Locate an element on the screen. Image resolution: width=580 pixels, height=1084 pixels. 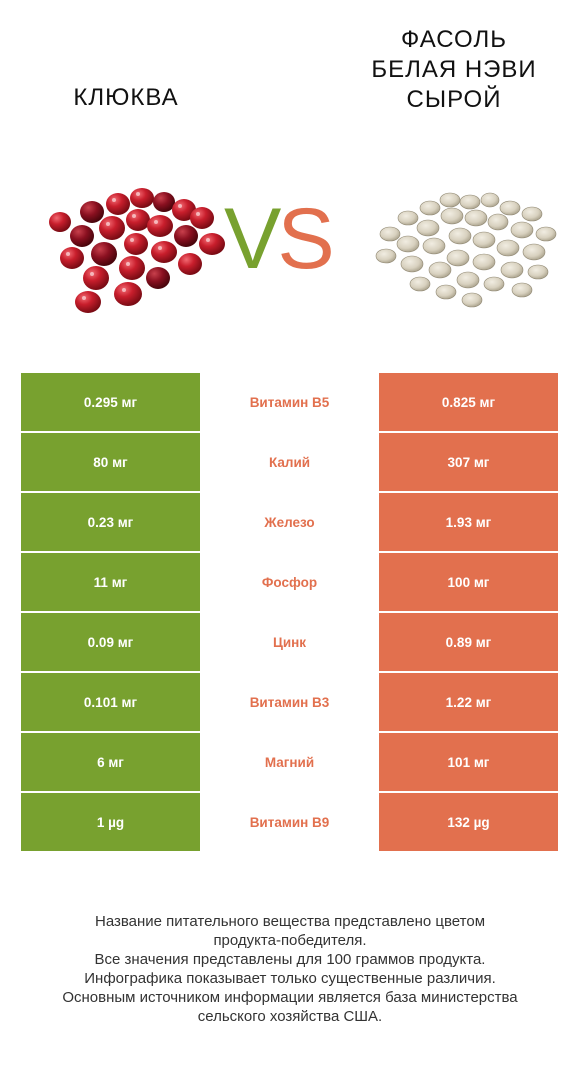
nutrient-name-cell: Железо is located at coordinates (289, 522).